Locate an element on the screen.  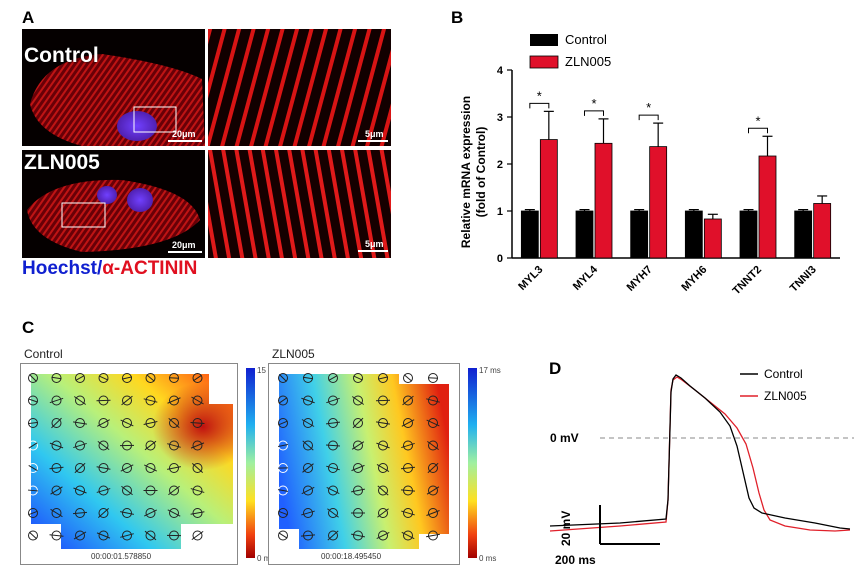
x-tick-label: TNNI3 is located at coordinates (803, 279).